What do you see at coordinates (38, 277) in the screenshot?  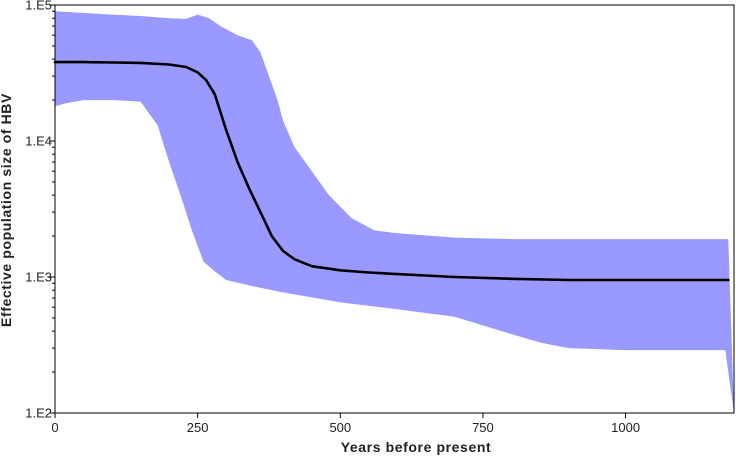 I see `y-tick-label: 1.E3` at bounding box center [38, 277].